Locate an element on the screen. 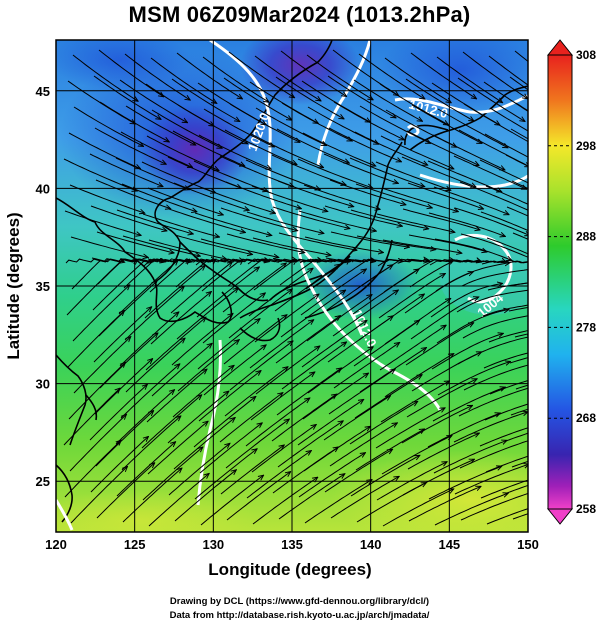 The width and height of the screenshot is (599, 625). plot-title: MSM 06Z09Mar2024 (1013.2hPa) is located at coordinates (299, 14).